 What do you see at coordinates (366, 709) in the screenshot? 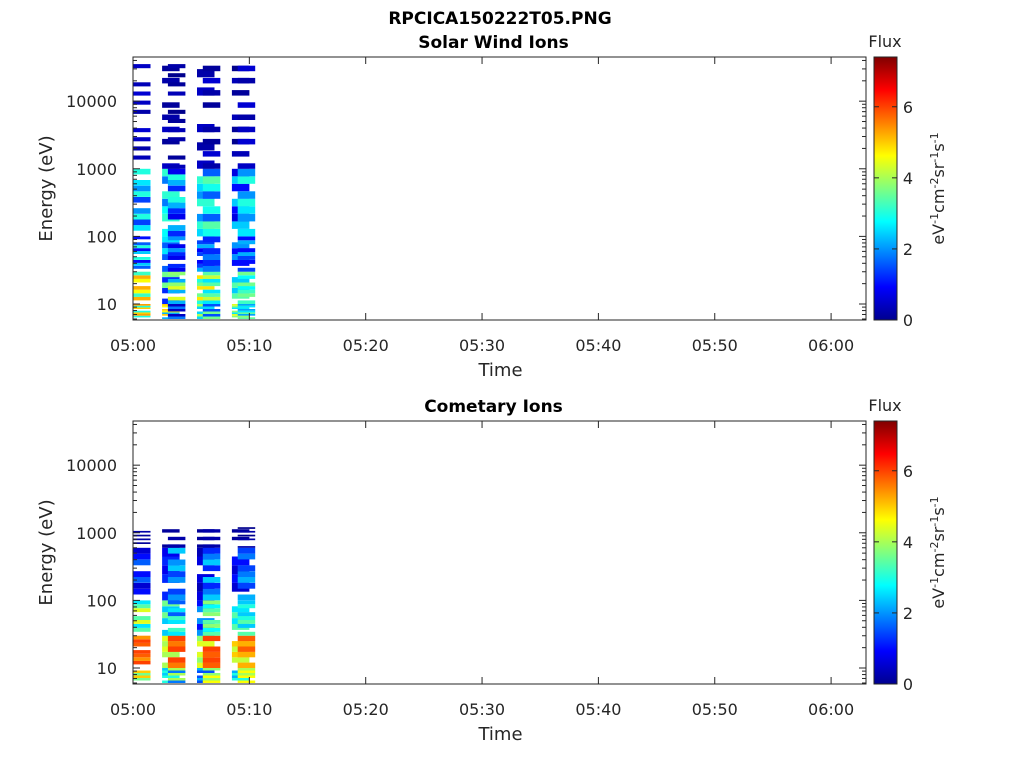
I see `x-tick-label: 05:20` at bounding box center [366, 709].